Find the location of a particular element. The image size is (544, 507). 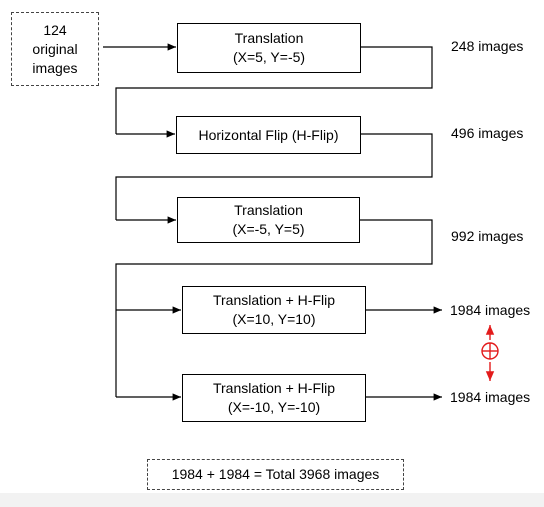

bottom-strip is located at coordinates (272, 500).